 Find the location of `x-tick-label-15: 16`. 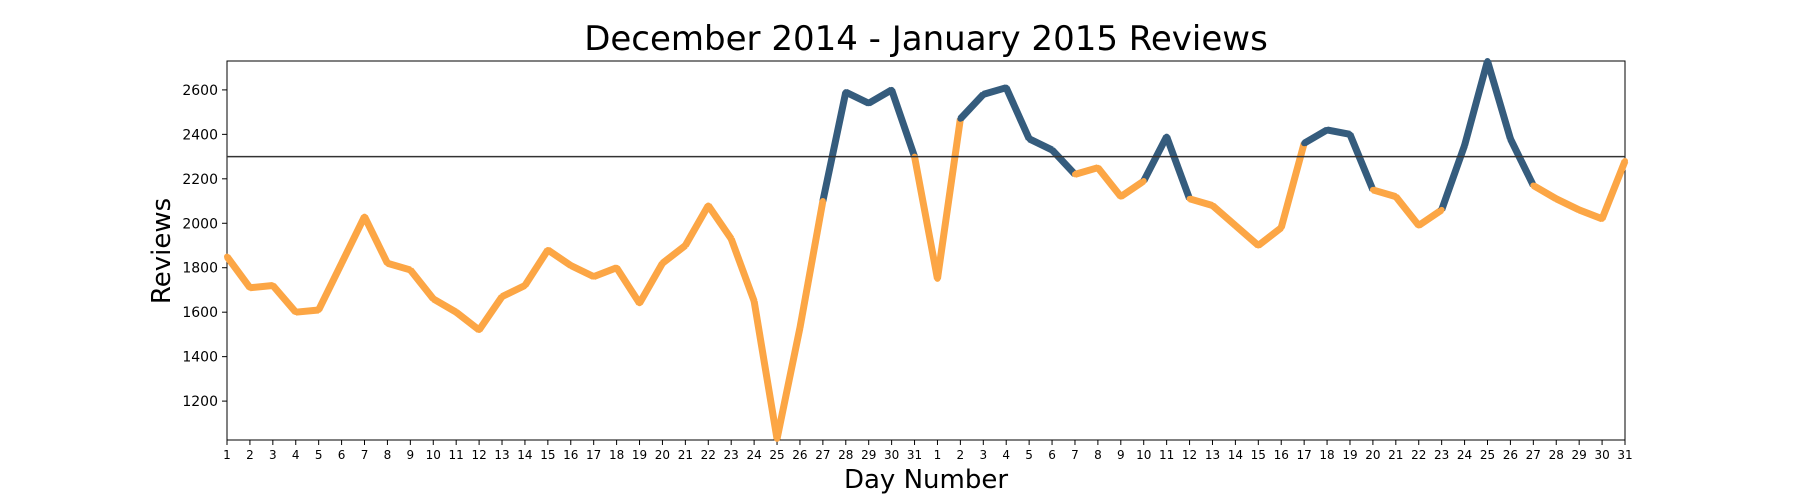

x-tick-label-15: 16 is located at coordinates (570, 455).